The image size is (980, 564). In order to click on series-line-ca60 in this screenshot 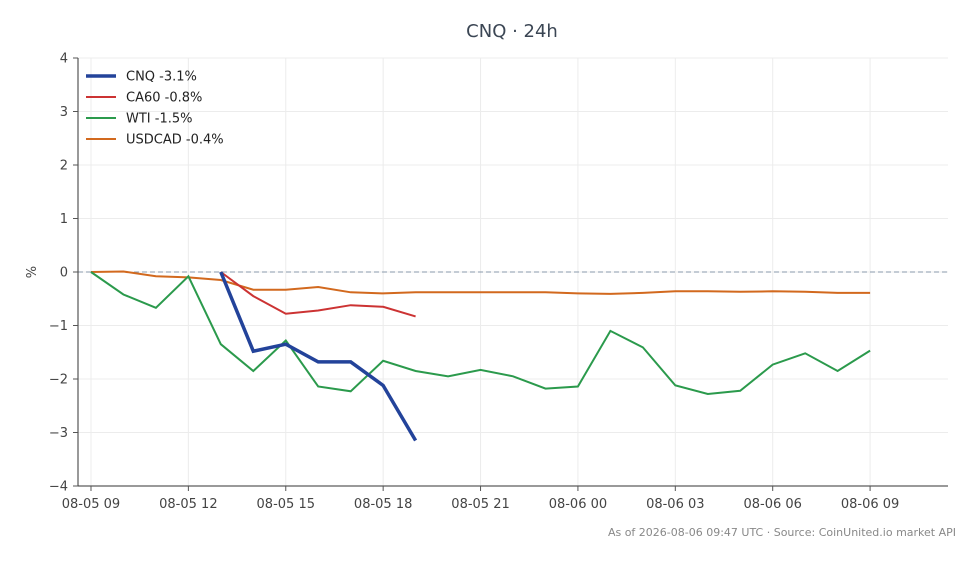, I will do `click(318, 294)`.